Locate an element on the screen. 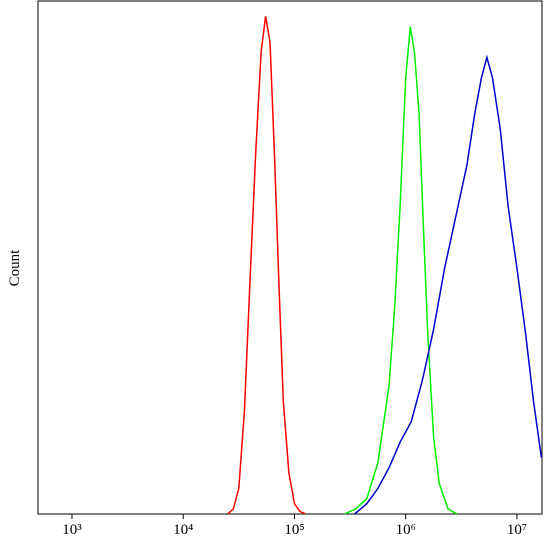  x-tick-label: 10⁷ is located at coordinates (517, 530).